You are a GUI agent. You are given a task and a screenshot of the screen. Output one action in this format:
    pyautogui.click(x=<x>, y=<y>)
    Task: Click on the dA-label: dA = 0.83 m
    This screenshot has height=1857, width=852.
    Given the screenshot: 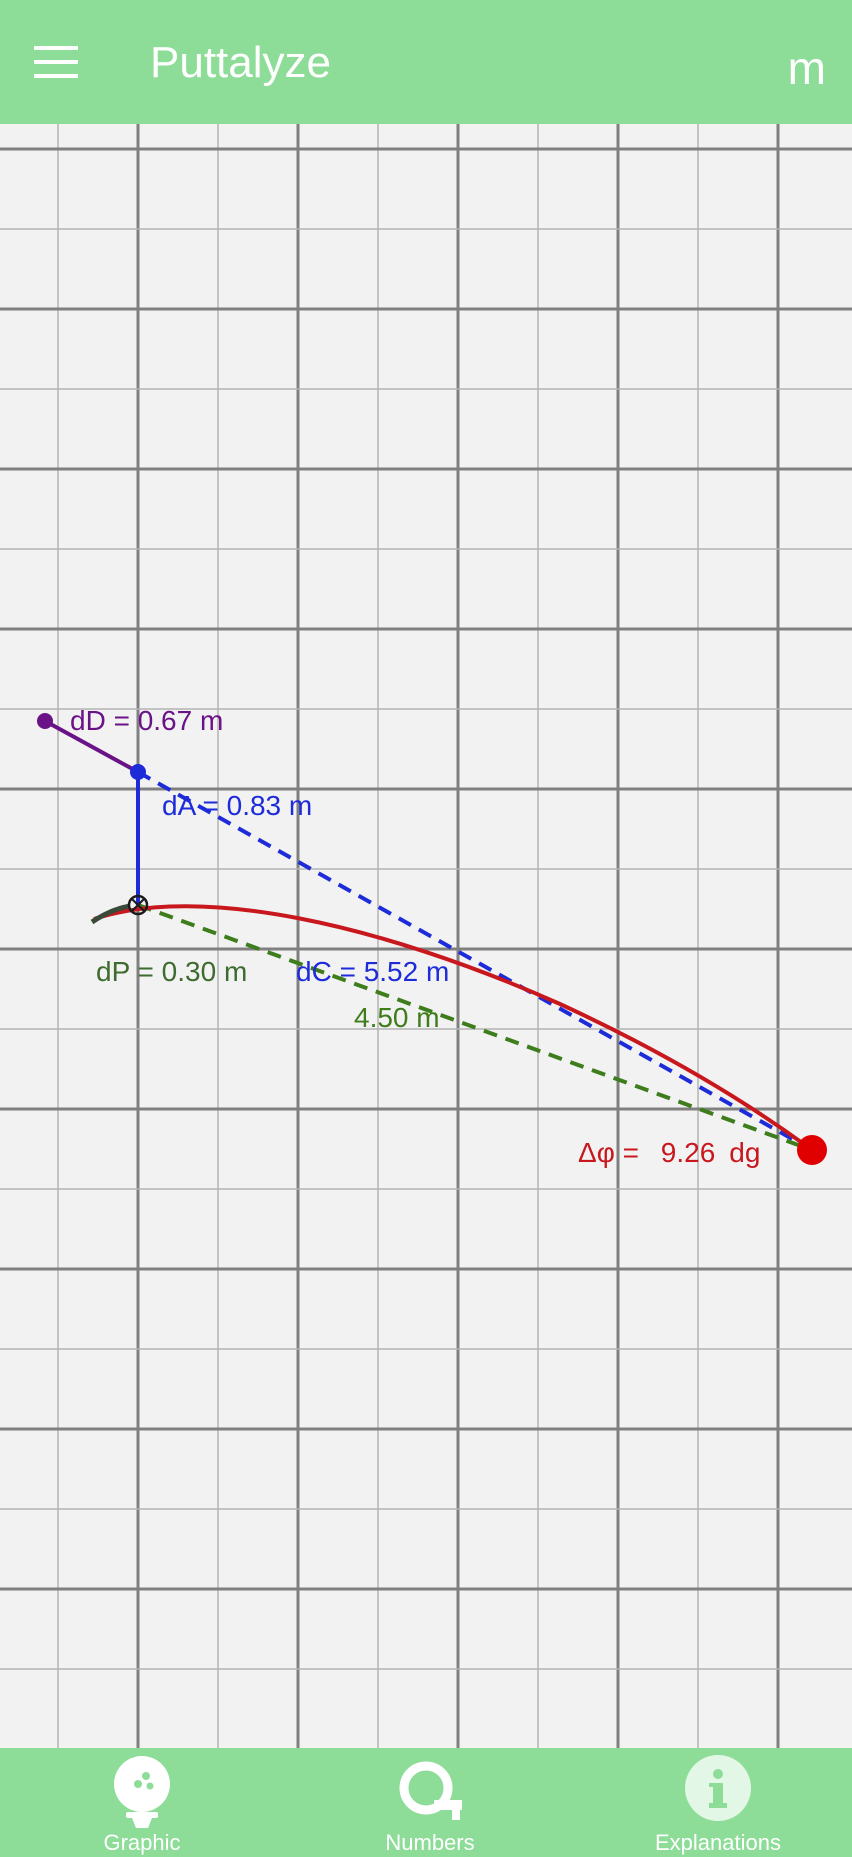 What is the action you would take?
    pyautogui.click(x=237, y=805)
    